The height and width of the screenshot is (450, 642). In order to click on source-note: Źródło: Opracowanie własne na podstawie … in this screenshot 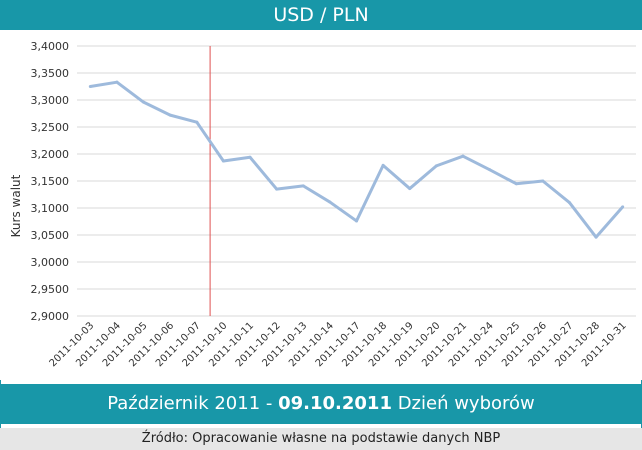, I will do `click(321, 439)`.